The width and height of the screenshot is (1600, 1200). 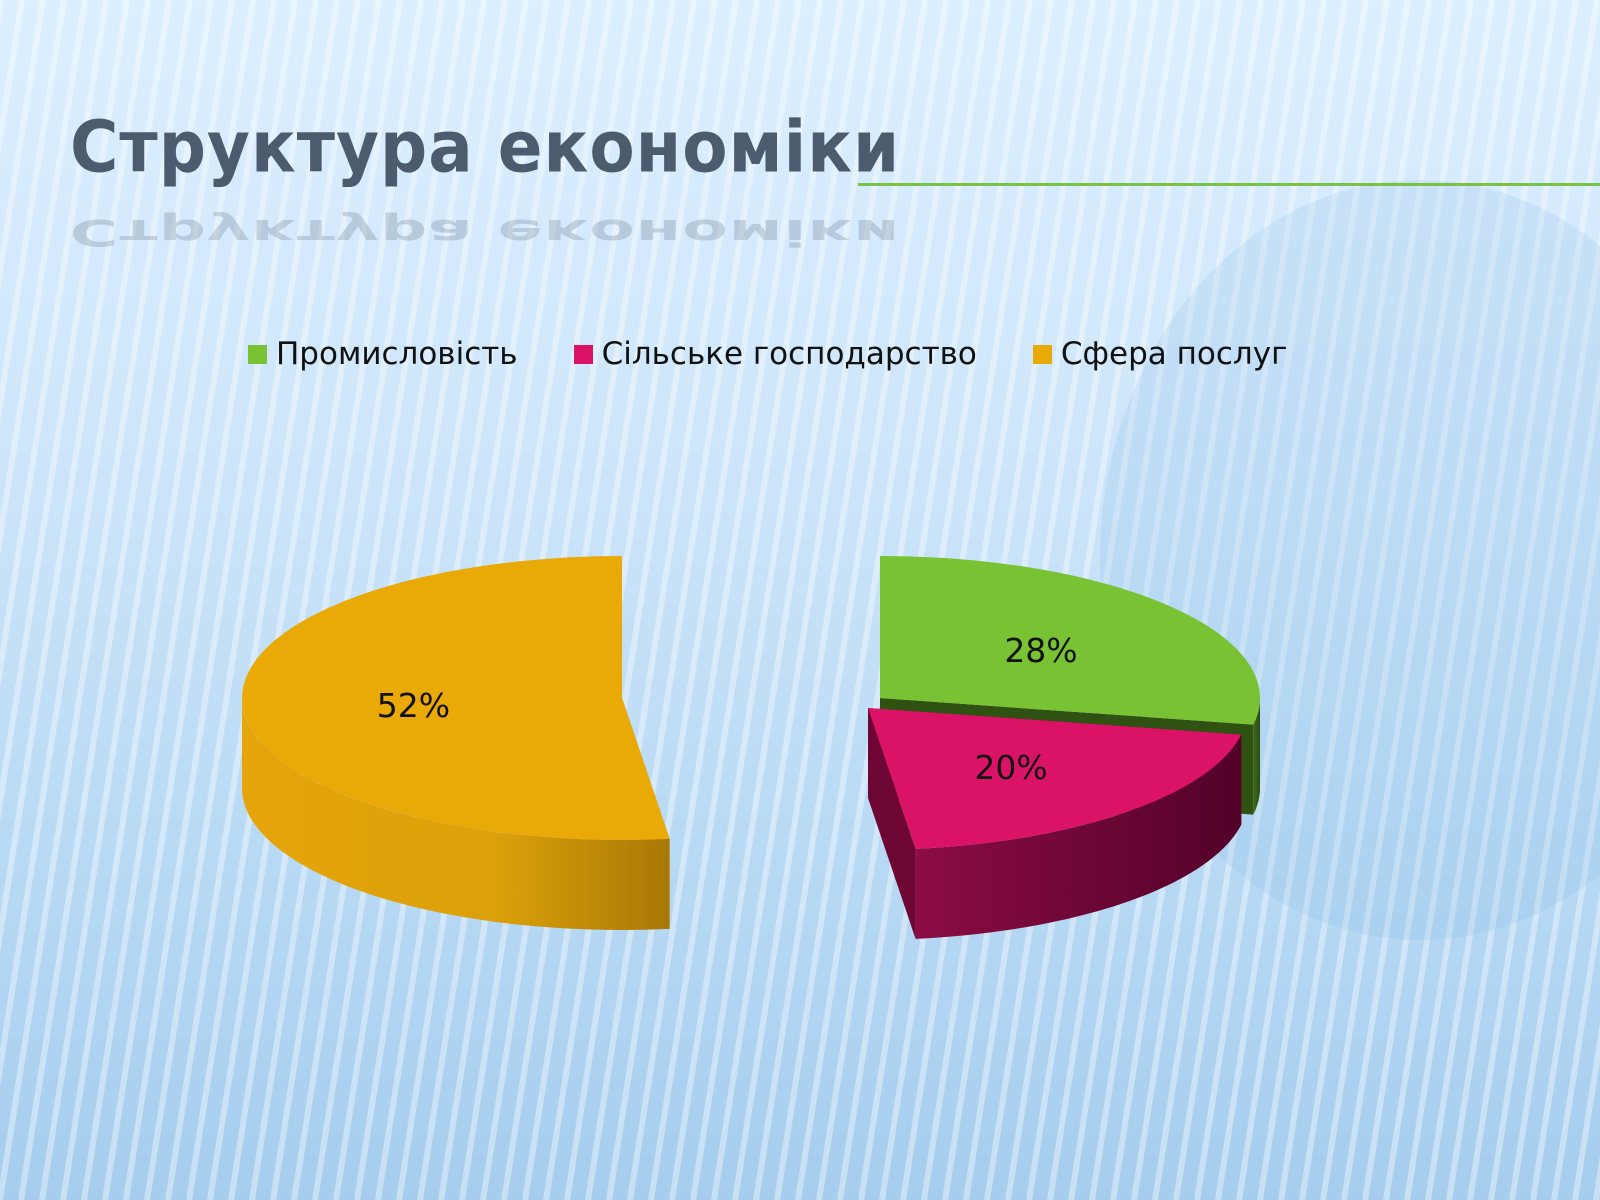 I want to click on title-rule, so click(x=1229, y=184).